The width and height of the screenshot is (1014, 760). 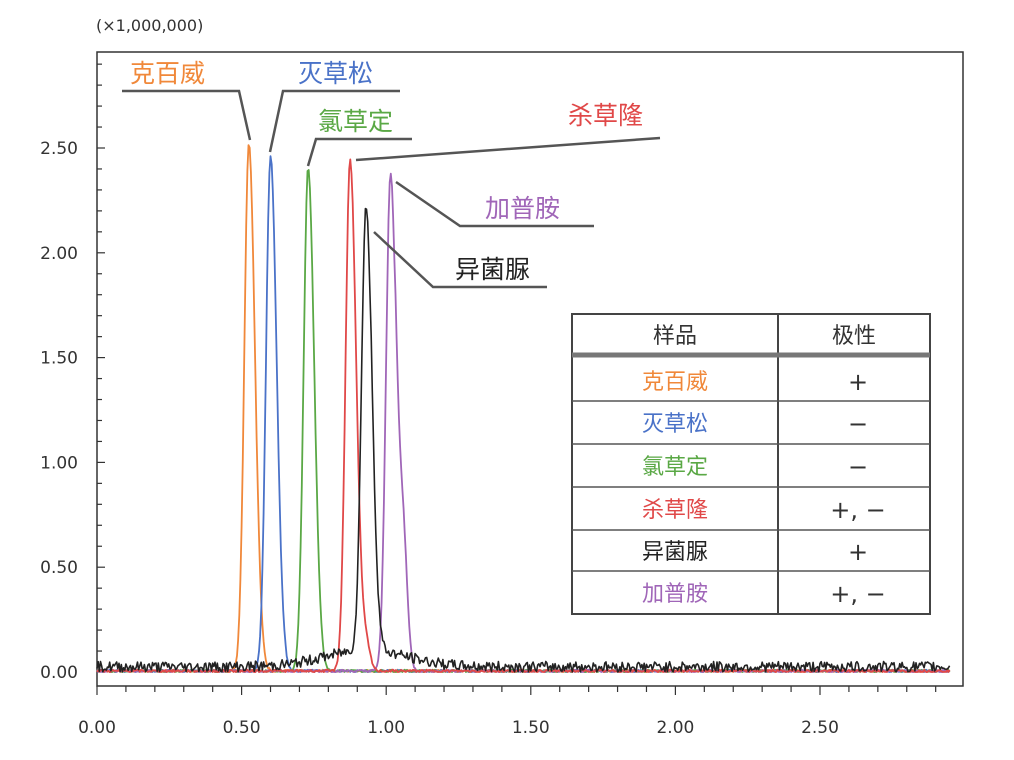 What do you see at coordinates (59, 673) in the screenshot?
I see `y-tick-label: 0.00` at bounding box center [59, 673].